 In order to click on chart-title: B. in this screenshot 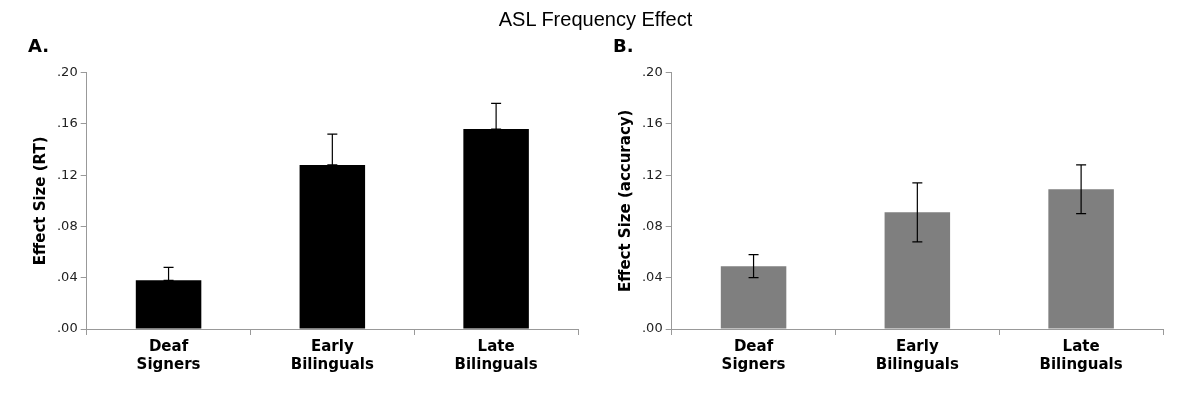, I will do `click(623, 46)`.